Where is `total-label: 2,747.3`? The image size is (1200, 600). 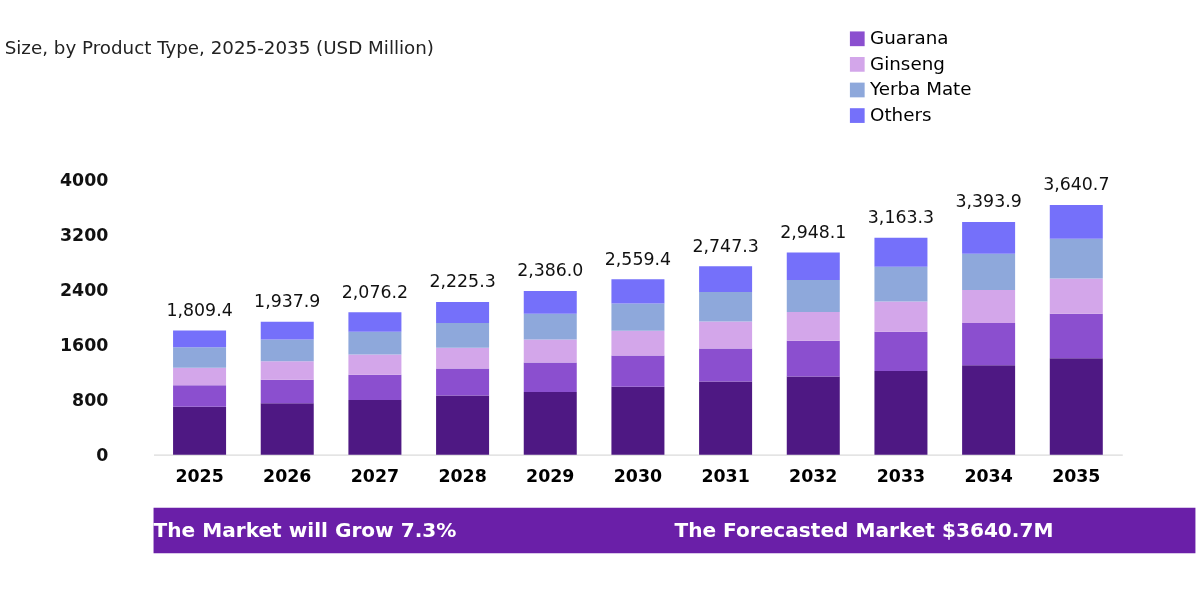
total-label: 2,747.3 is located at coordinates (725, 245).